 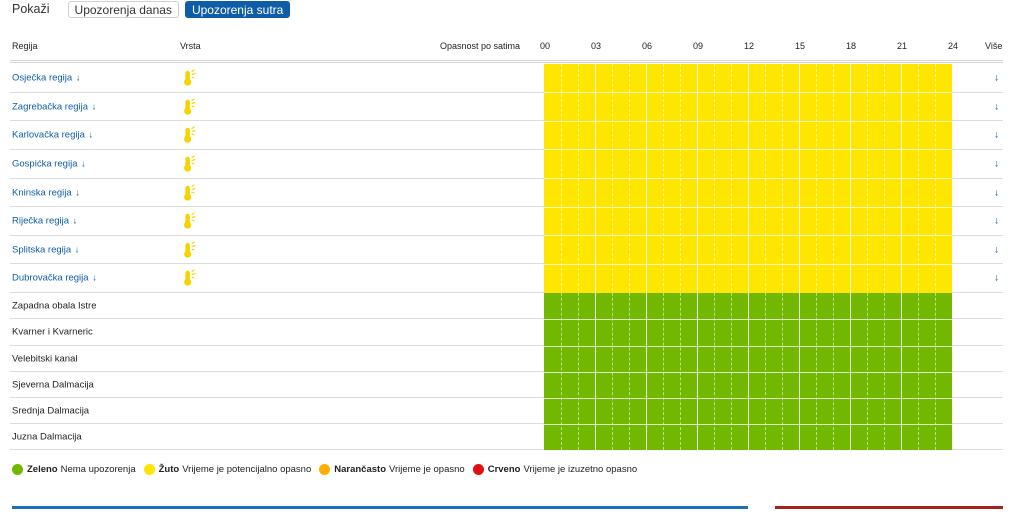 I want to click on sea-region-row: Srednja Dalmacija, so click(x=506, y=411).